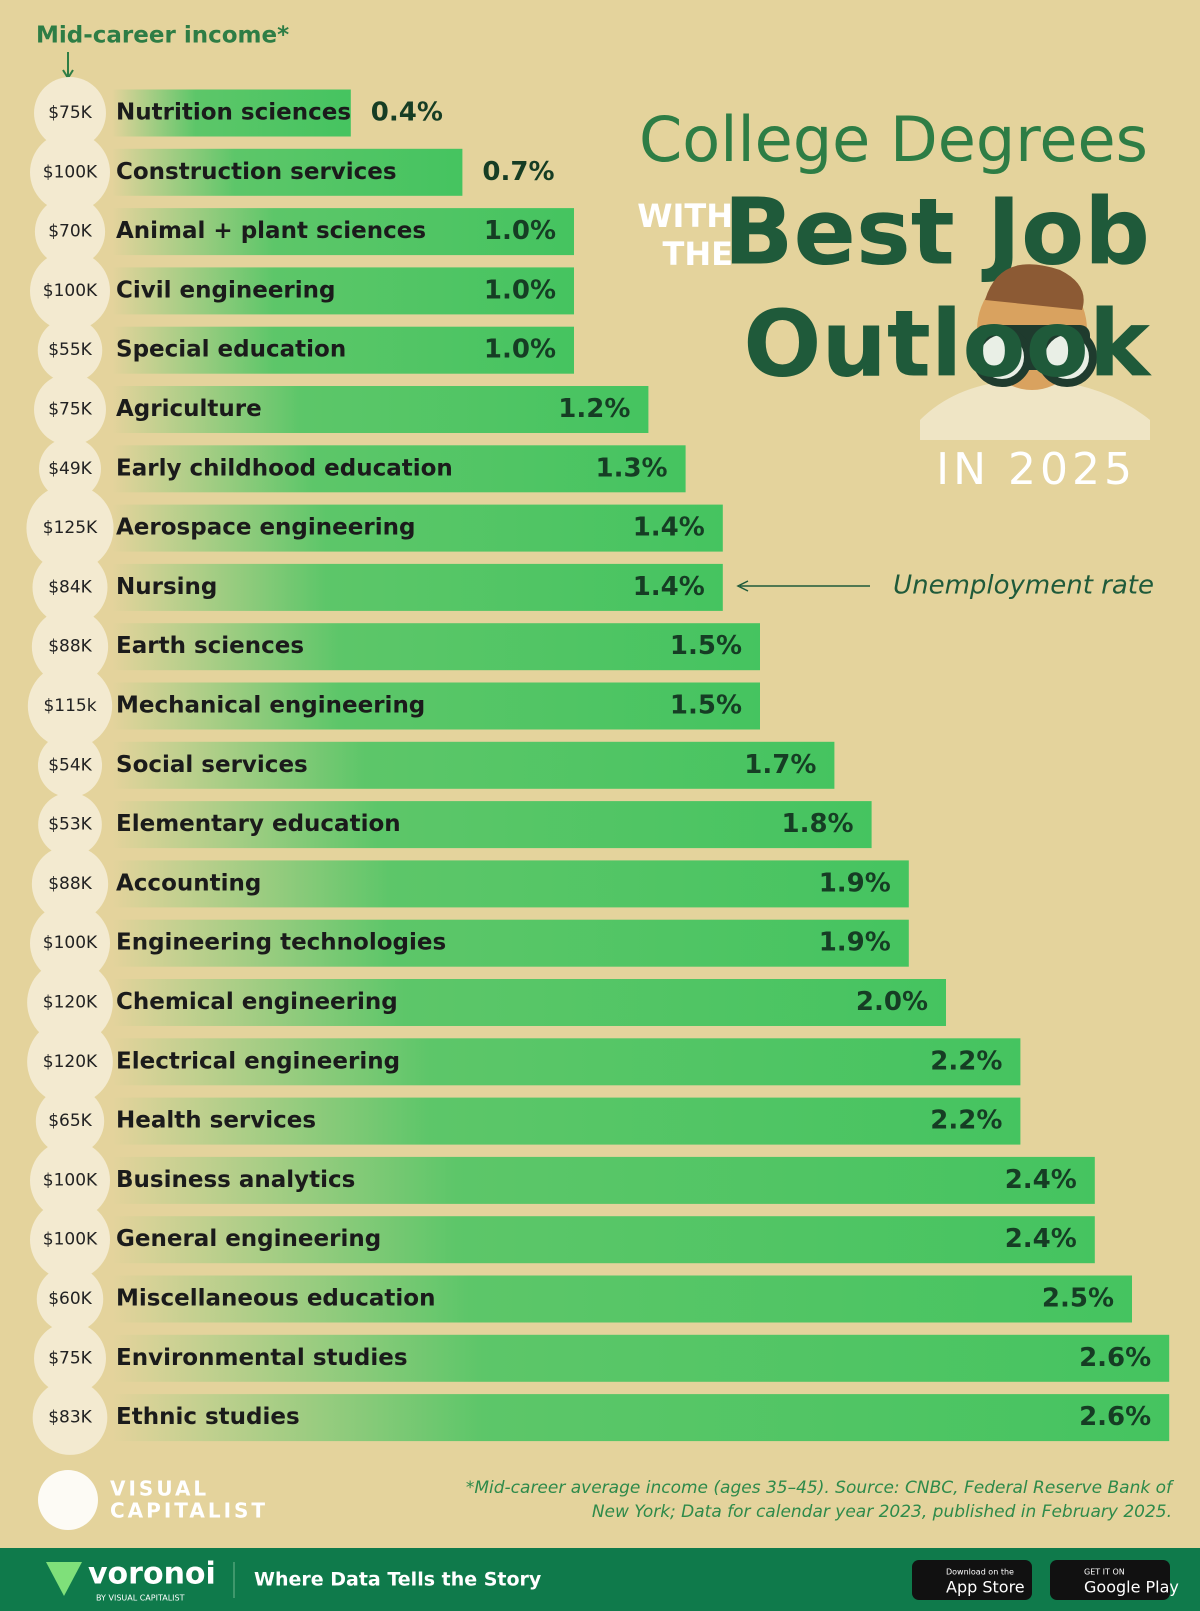 Image resolution: width=1200 pixels, height=1611 pixels. I want to click on google-play-big: Google Play, so click(1131, 1587).